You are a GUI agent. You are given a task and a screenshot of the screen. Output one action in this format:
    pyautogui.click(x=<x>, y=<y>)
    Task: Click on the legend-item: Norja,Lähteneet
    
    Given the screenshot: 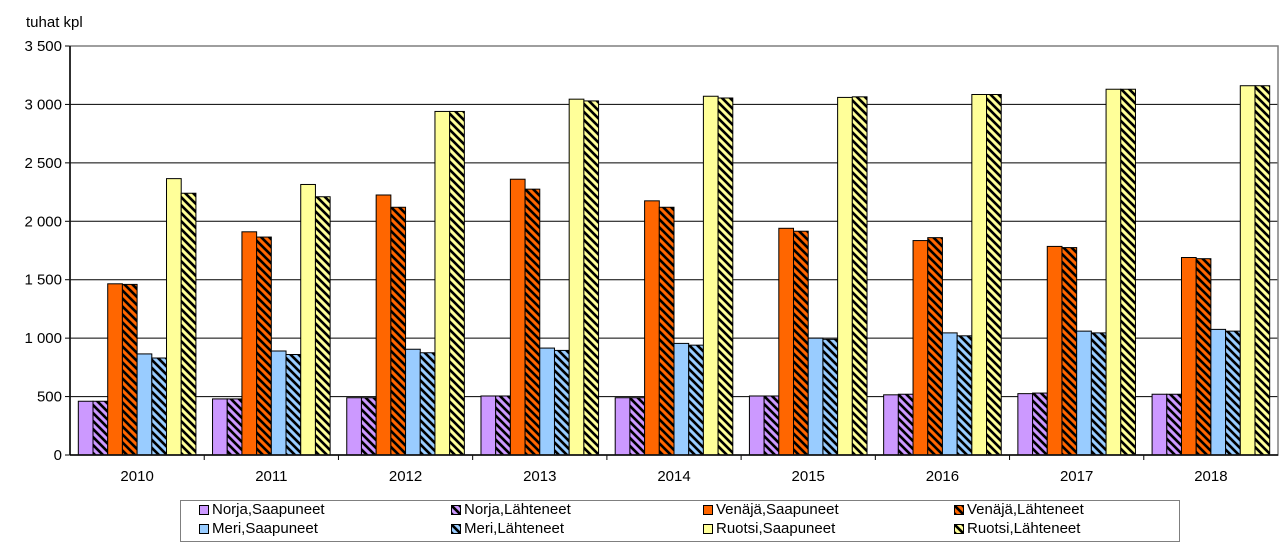 What is the action you would take?
    pyautogui.click(x=511, y=509)
    